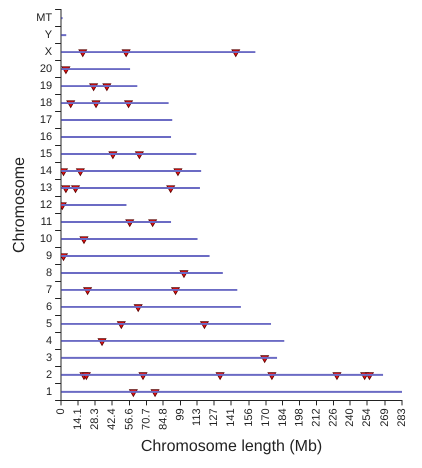  What do you see at coordinates (46, 239) in the screenshot?
I see `y-tick-label: 10` at bounding box center [46, 239].